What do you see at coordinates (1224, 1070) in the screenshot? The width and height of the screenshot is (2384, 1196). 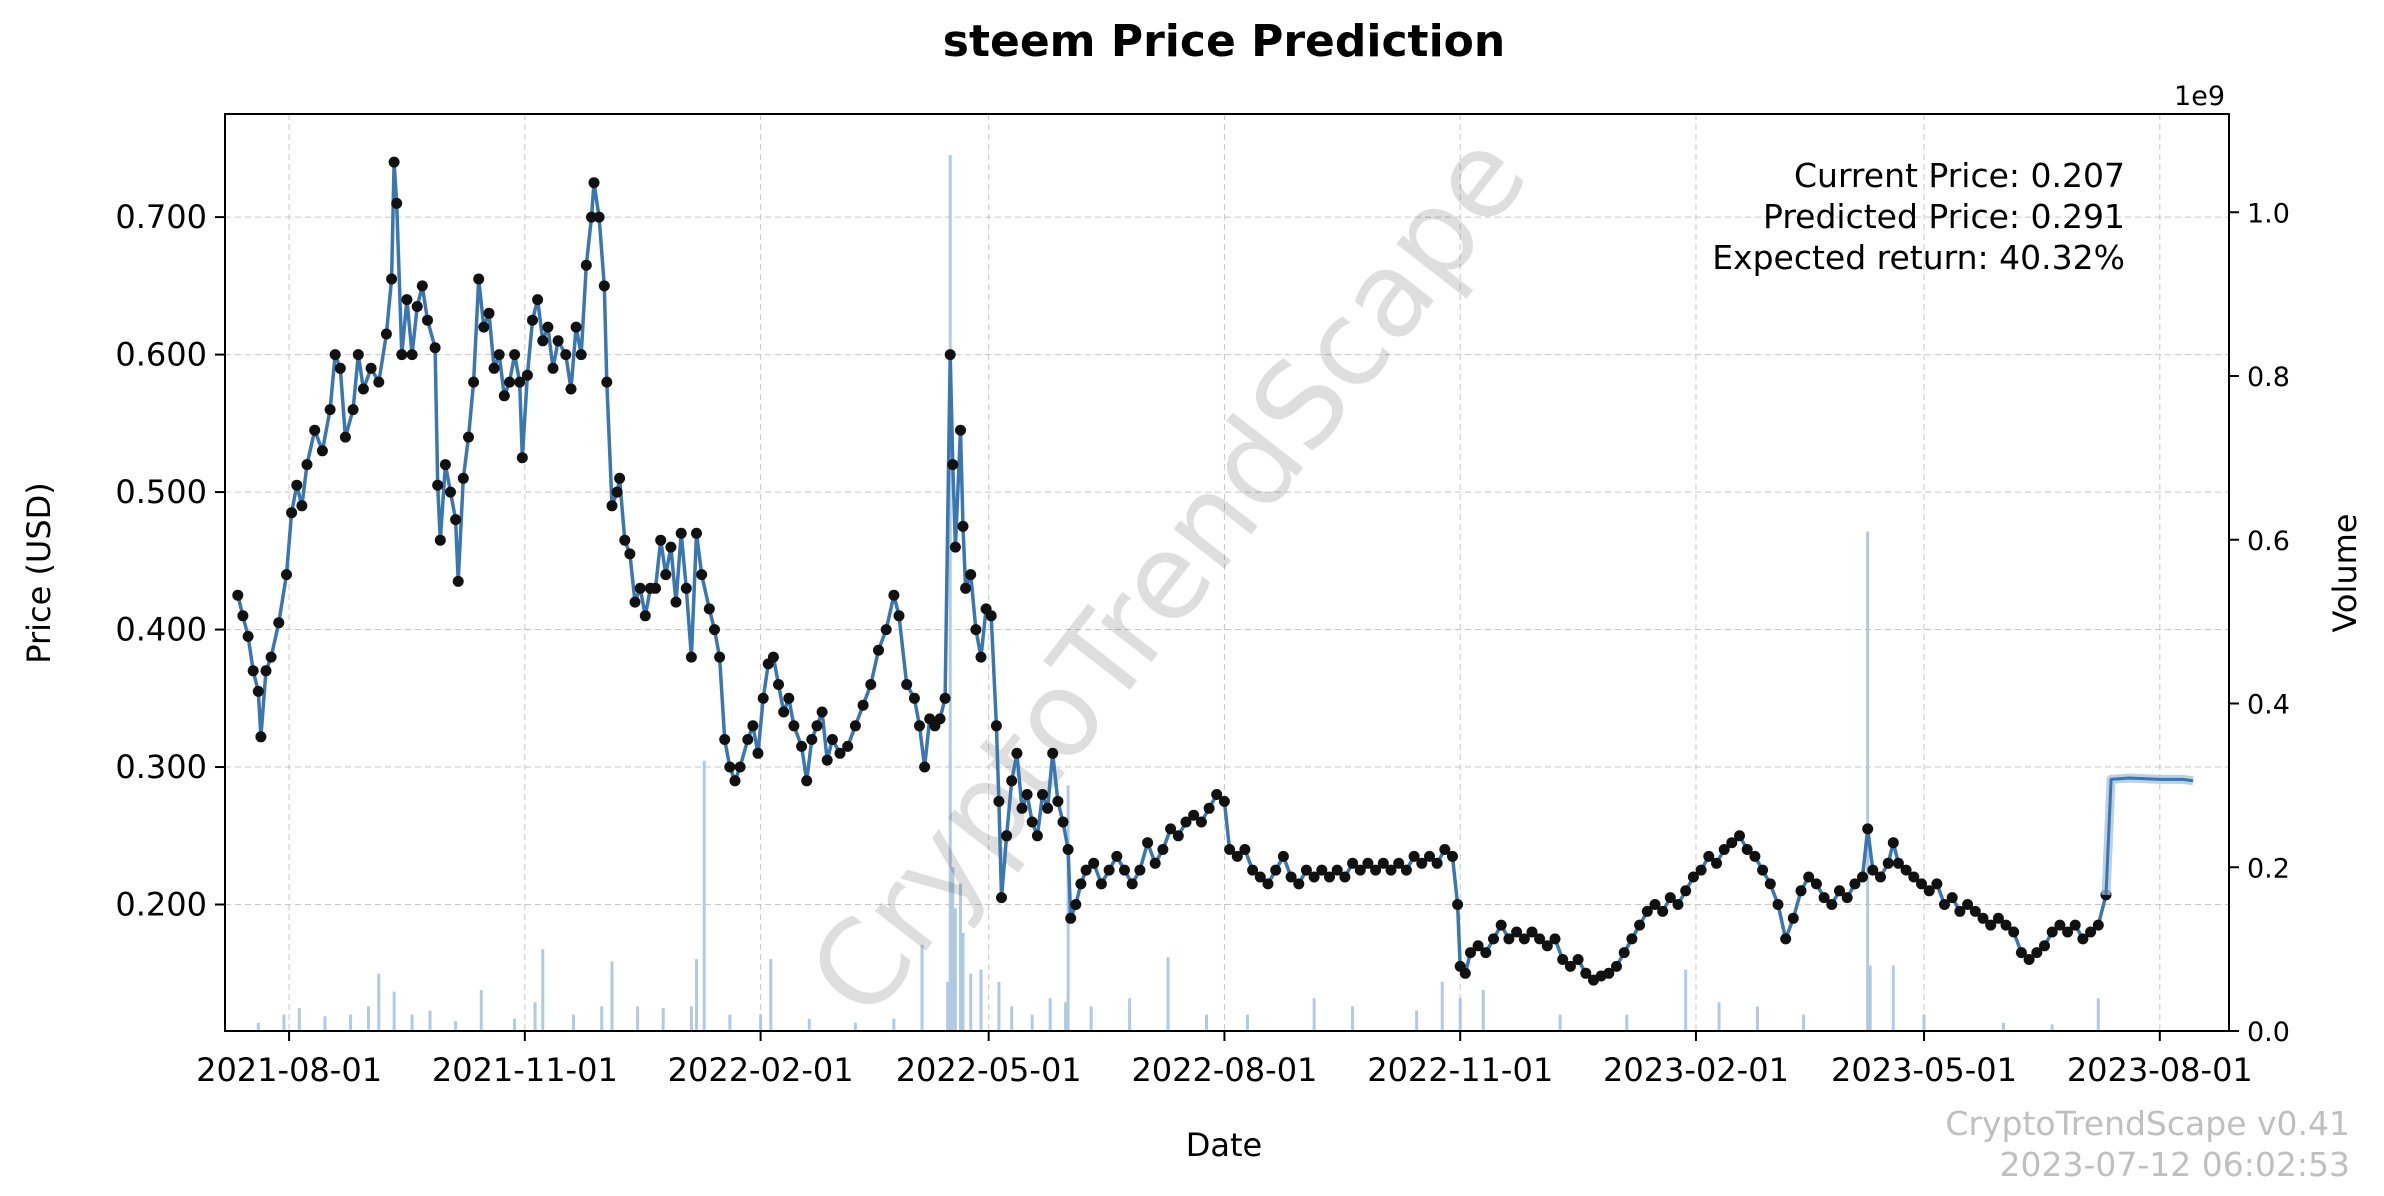 I see `x-tick-label: 2022-08-01` at bounding box center [1224, 1070].